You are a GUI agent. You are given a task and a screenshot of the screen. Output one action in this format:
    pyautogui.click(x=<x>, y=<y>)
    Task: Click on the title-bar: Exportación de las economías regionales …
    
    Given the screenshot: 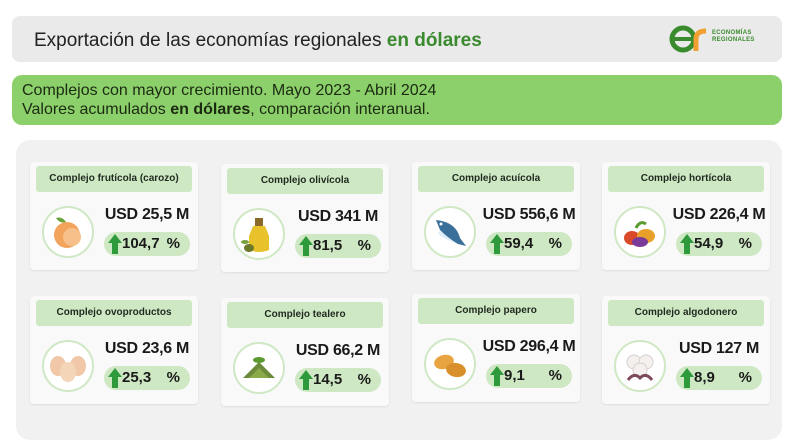 What is the action you would take?
    pyautogui.click(x=397, y=39)
    